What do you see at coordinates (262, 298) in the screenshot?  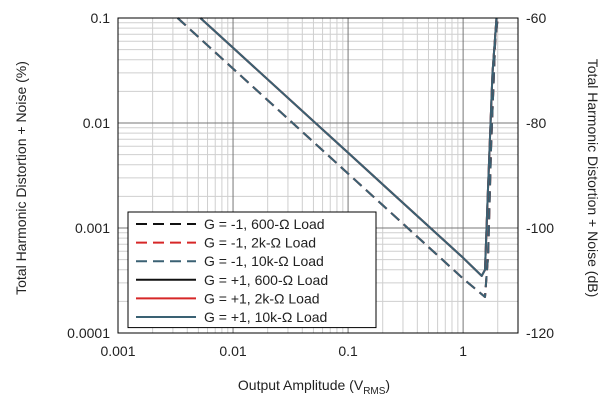 I see `legend-label: G = +1, 2k-Ω Load` at bounding box center [262, 298].